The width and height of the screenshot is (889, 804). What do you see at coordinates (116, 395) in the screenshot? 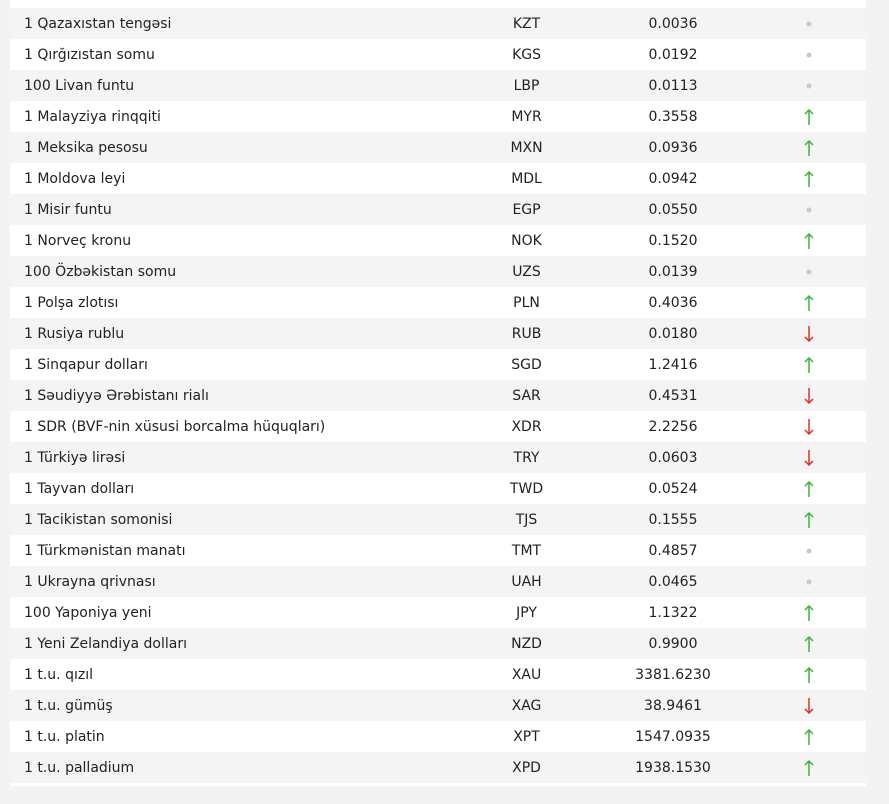
I see `currency-name: 1 Səudiyyə Ərəbistanı rialı` at bounding box center [116, 395].